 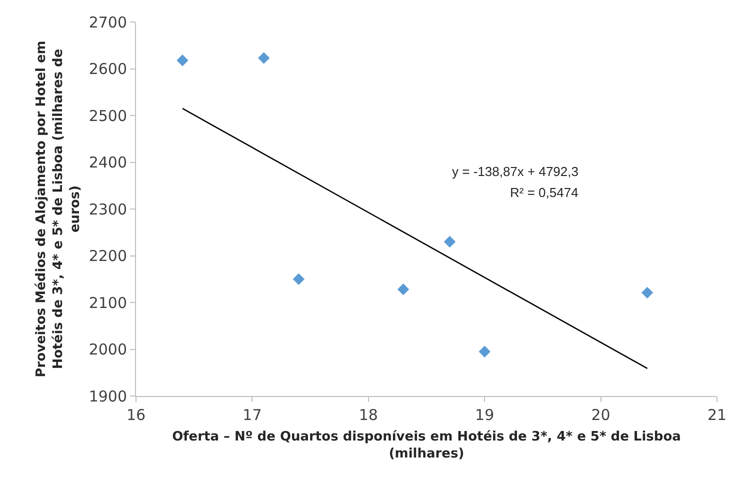 What do you see at coordinates (107, 349) in the screenshot?
I see `y-tick-label: 2000` at bounding box center [107, 349].